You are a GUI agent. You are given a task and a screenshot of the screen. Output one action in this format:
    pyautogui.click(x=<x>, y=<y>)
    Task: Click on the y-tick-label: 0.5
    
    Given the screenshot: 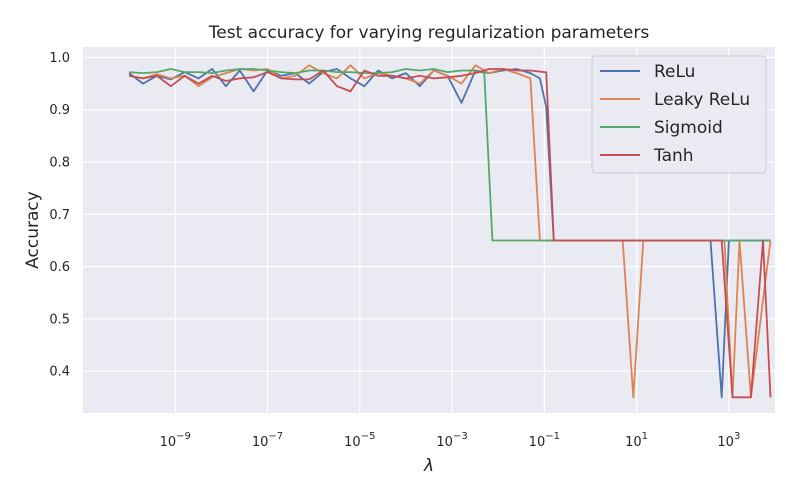 What is the action you would take?
    pyautogui.click(x=59, y=319)
    